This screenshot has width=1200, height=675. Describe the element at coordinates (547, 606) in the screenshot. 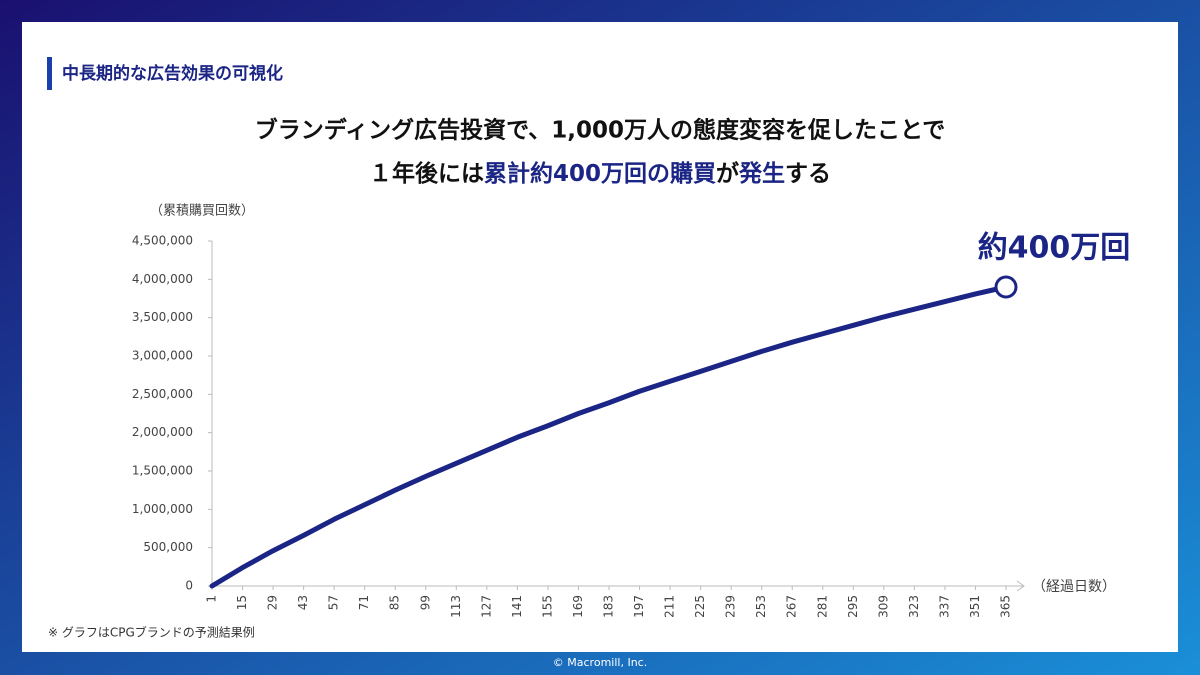

I see `x-tick-label: 155` at that location.